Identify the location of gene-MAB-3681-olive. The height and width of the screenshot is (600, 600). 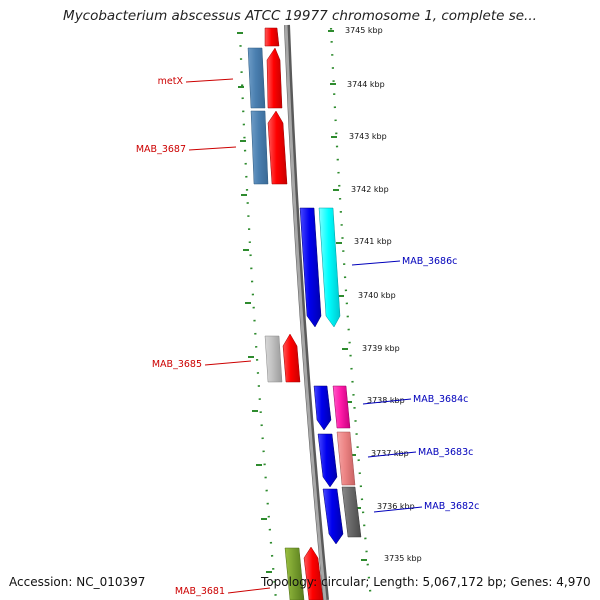
(294, 573).